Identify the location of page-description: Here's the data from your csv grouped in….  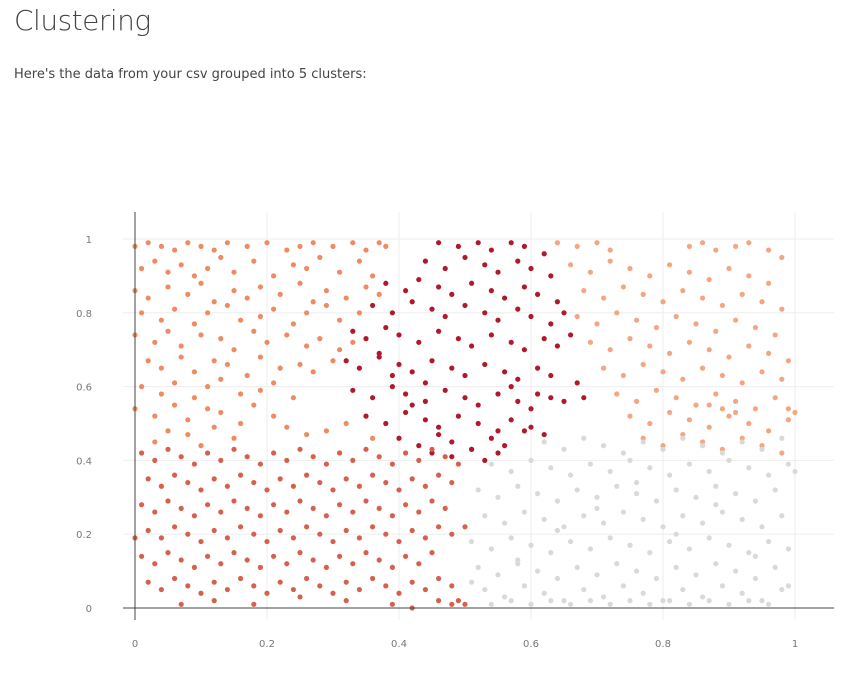
(190, 74).